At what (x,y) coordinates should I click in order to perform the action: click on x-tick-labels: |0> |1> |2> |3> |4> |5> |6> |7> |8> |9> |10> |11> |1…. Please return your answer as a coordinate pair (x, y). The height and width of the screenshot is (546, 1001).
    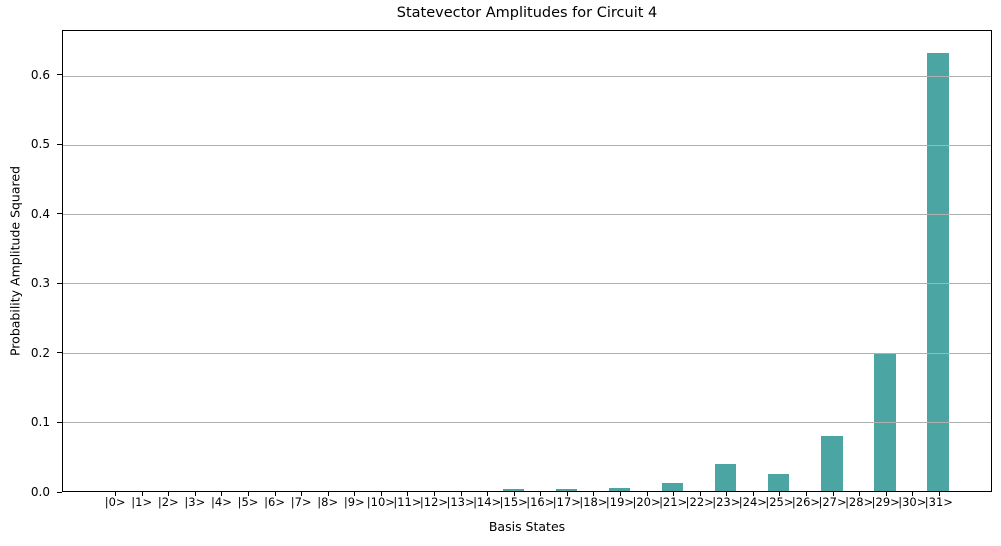
    Looking at the image, I should click on (527, 503).